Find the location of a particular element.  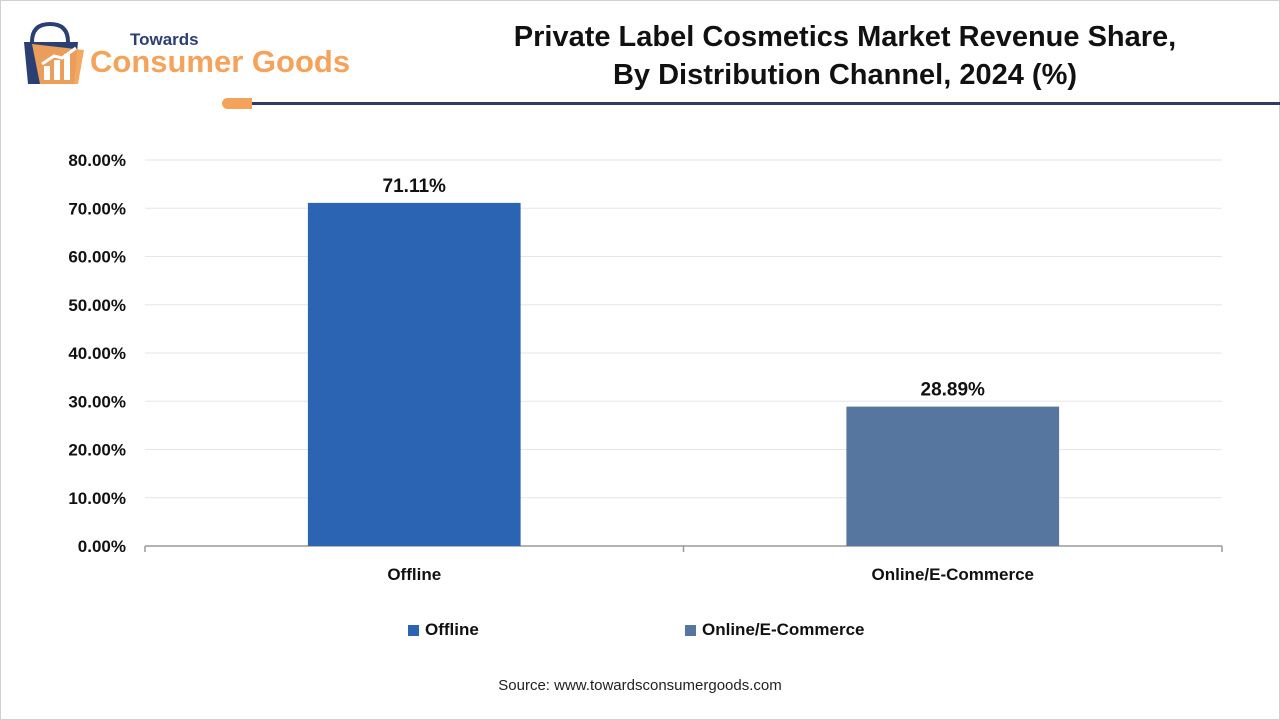

shopping-bag-icon is located at coordinates (54, 52).